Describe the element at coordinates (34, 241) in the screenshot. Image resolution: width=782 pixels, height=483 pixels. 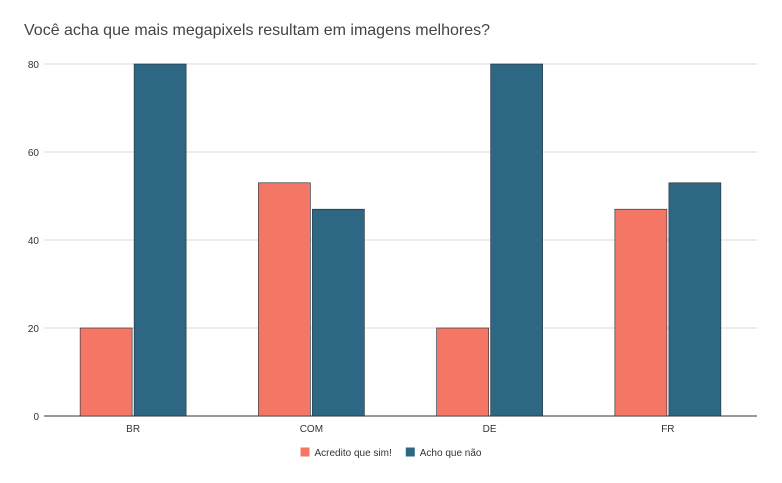
I see `y-tick-label-40: 40` at that location.